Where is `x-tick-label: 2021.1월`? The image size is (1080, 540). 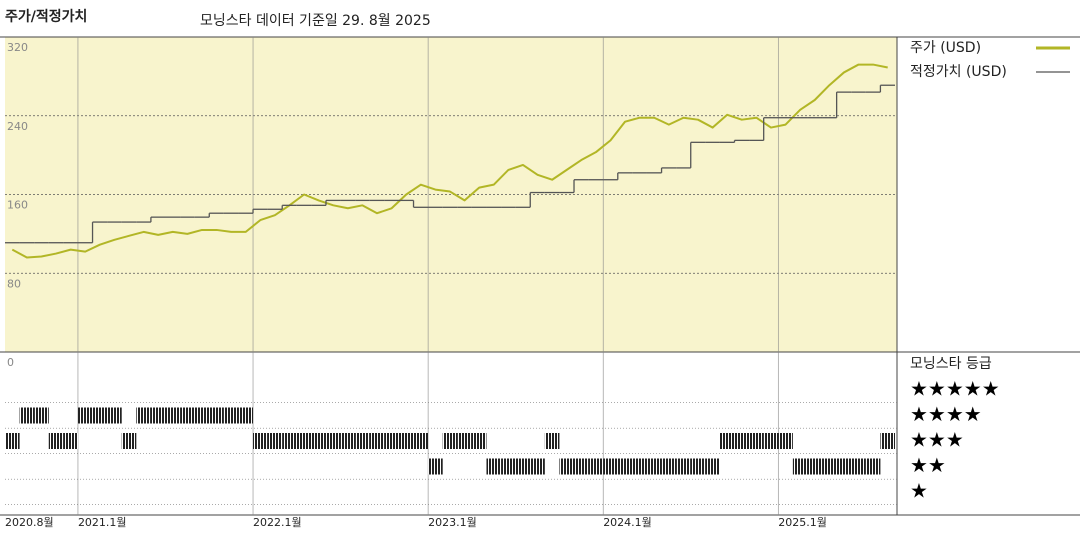 x-tick-label: 2021.1월 is located at coordinates (102, 522).